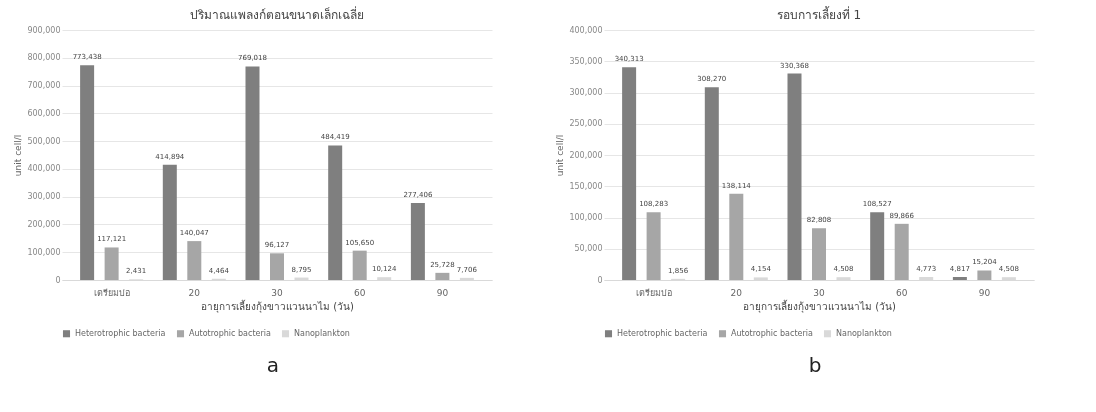 This screenshot has height=412, width=1096. What do you see at coordinates (273, 365) in the screenshot?
I see `text: a` at bounding box center [273, 365].